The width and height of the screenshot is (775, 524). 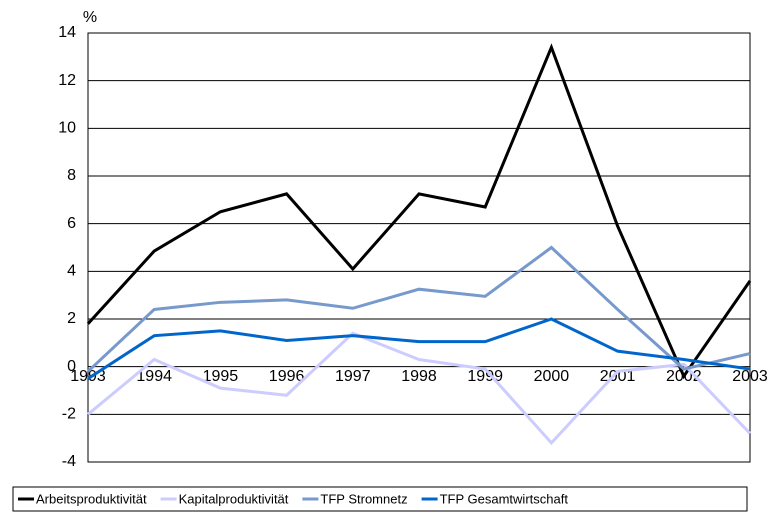 What do you see at coordinates (750, 376) in the screenshot?
I see `x-tick-label: 2003` at bounding box center [750, 376].